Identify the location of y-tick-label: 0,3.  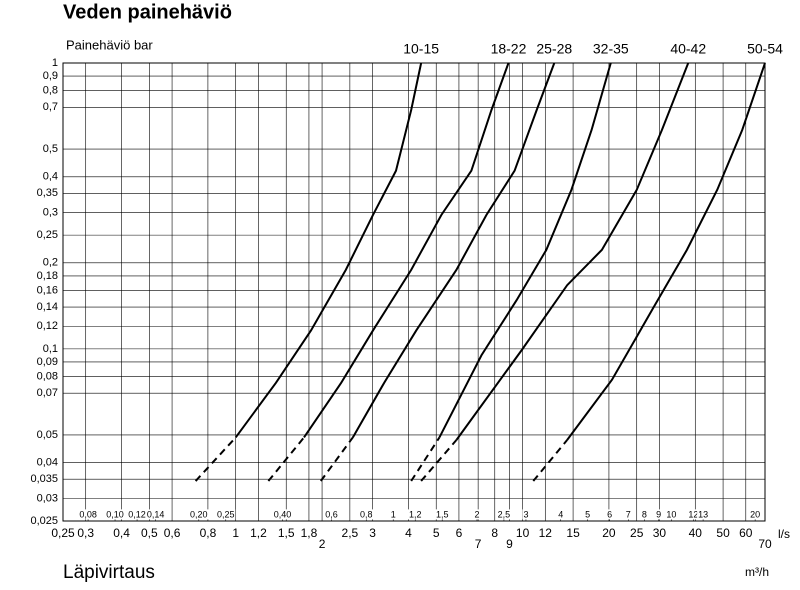
(50, 212).